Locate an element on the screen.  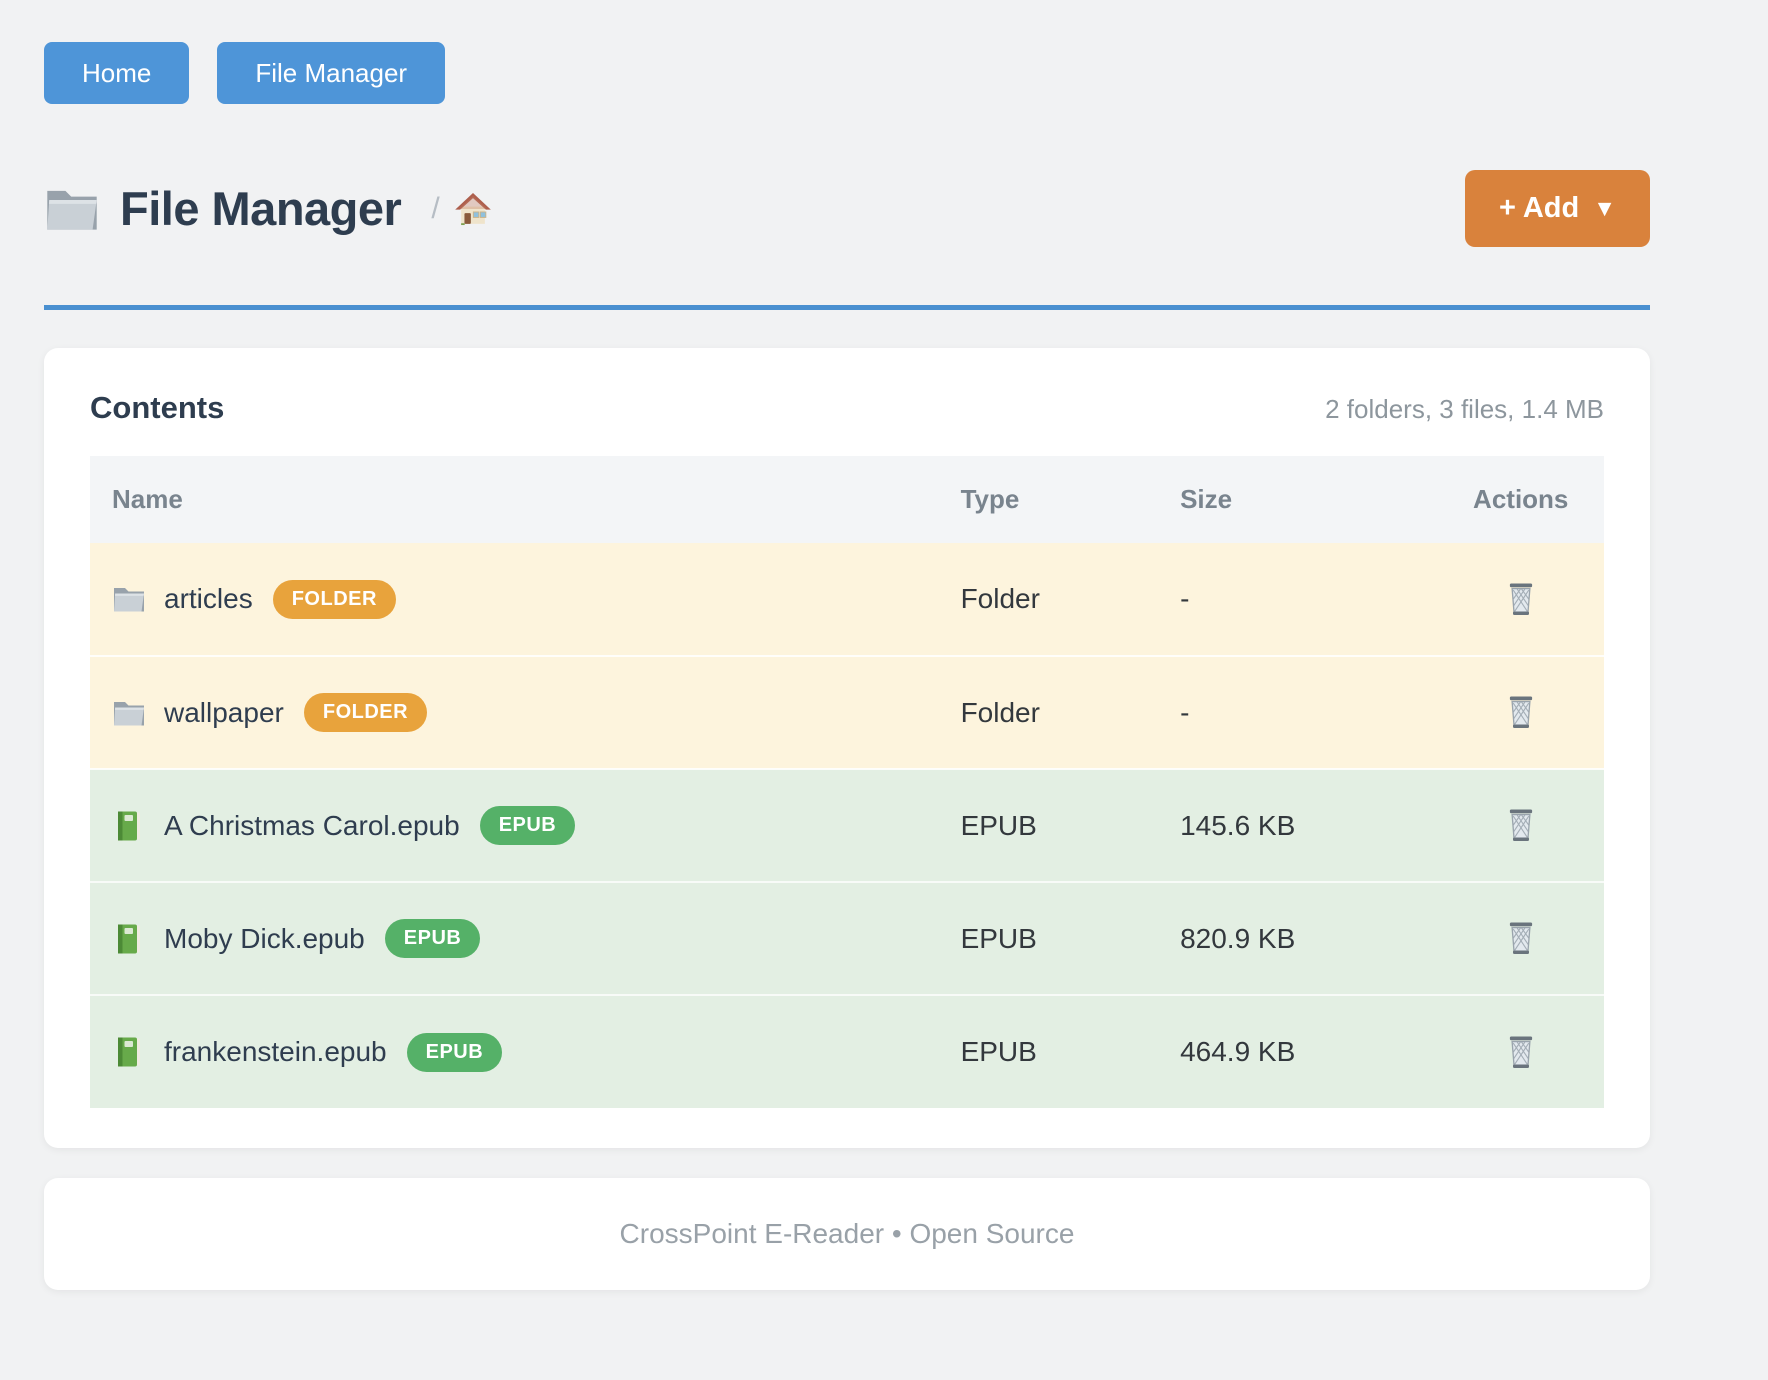
item-name: A Christmas Carol.epub is located at coordinates (312, 825).